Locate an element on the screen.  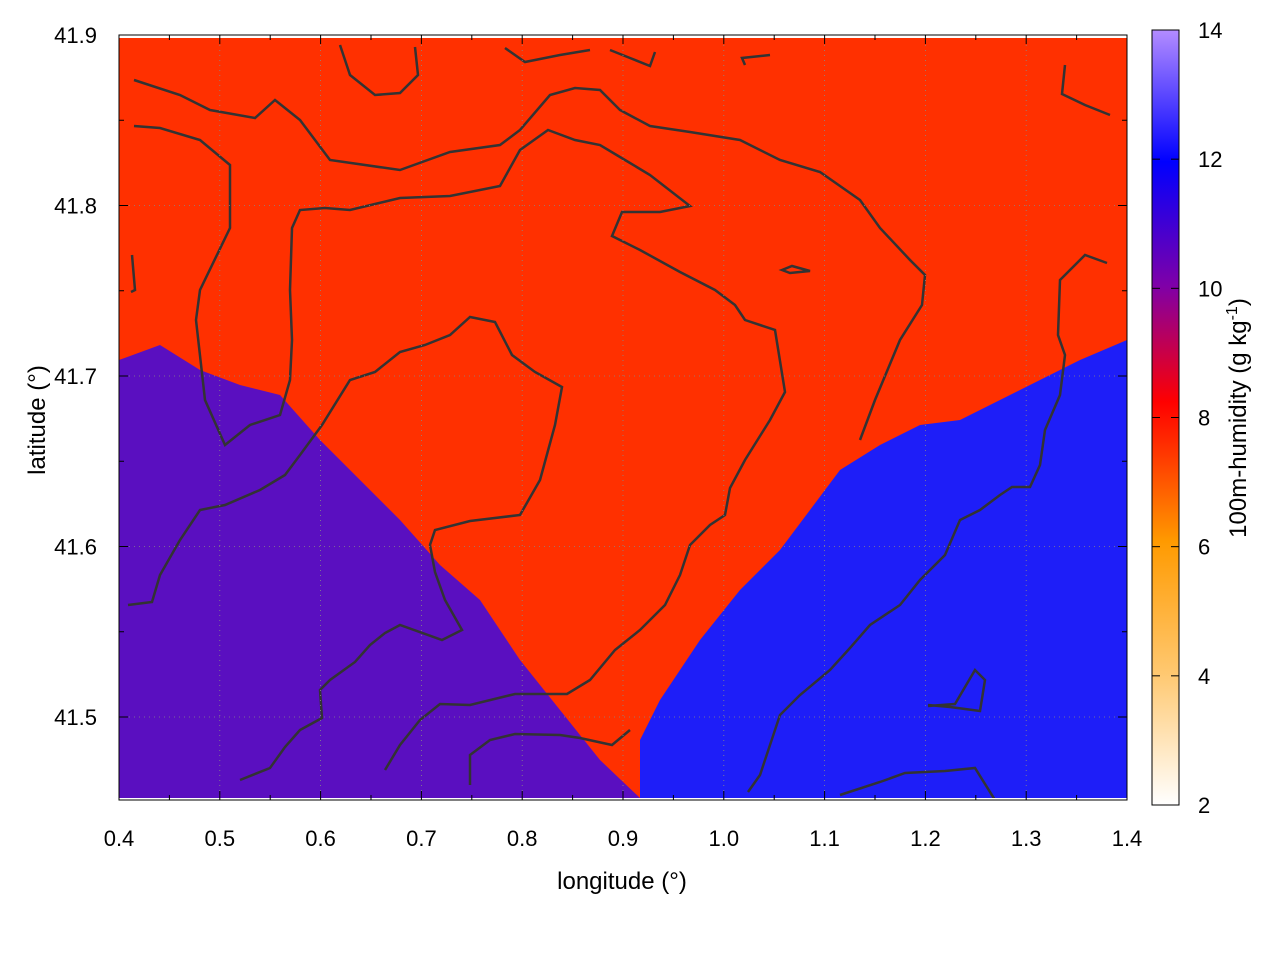
y-tick-label: 41.6 is located at coordinates (75, 547).